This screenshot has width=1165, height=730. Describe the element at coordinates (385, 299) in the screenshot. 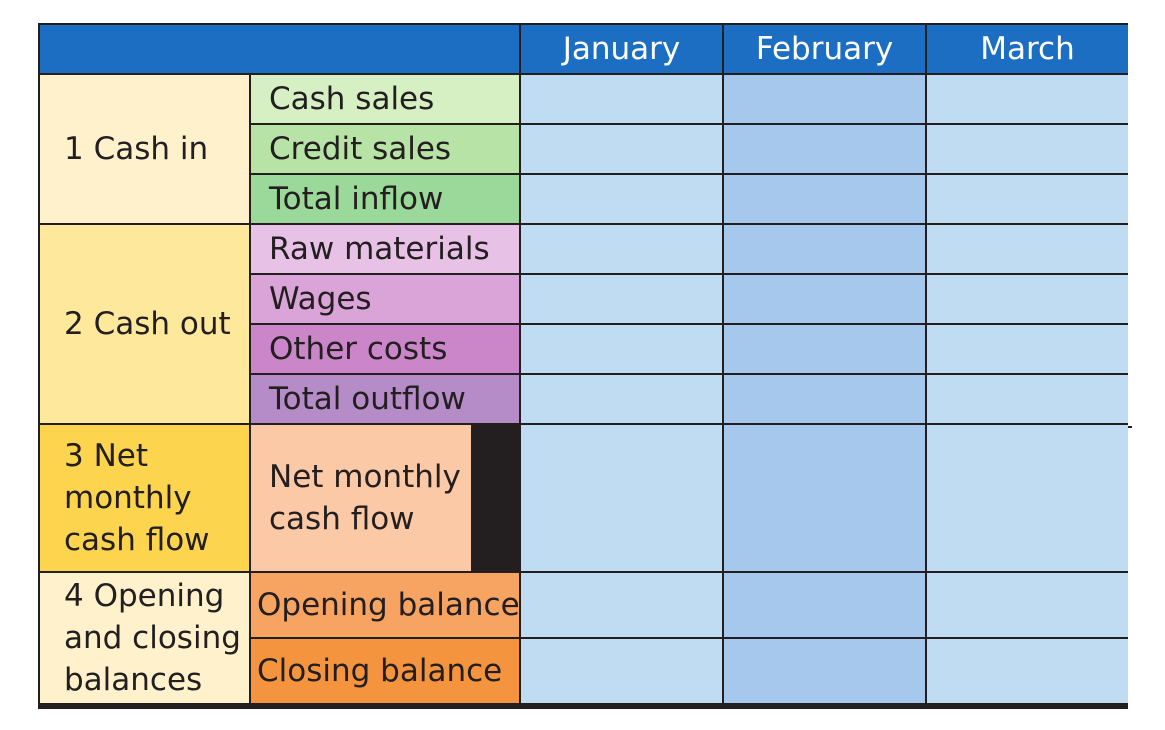

I see `row-label-wages: Wages` at that location.